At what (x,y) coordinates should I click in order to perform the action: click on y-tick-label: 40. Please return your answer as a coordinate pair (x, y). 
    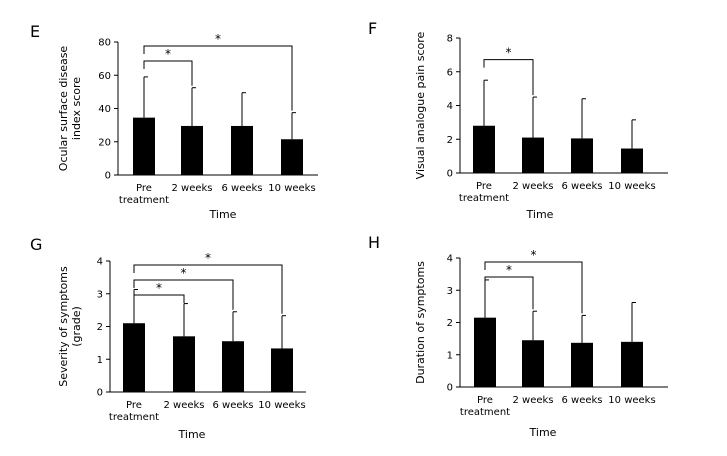
    Looking at the image, I should click on (104, 109).